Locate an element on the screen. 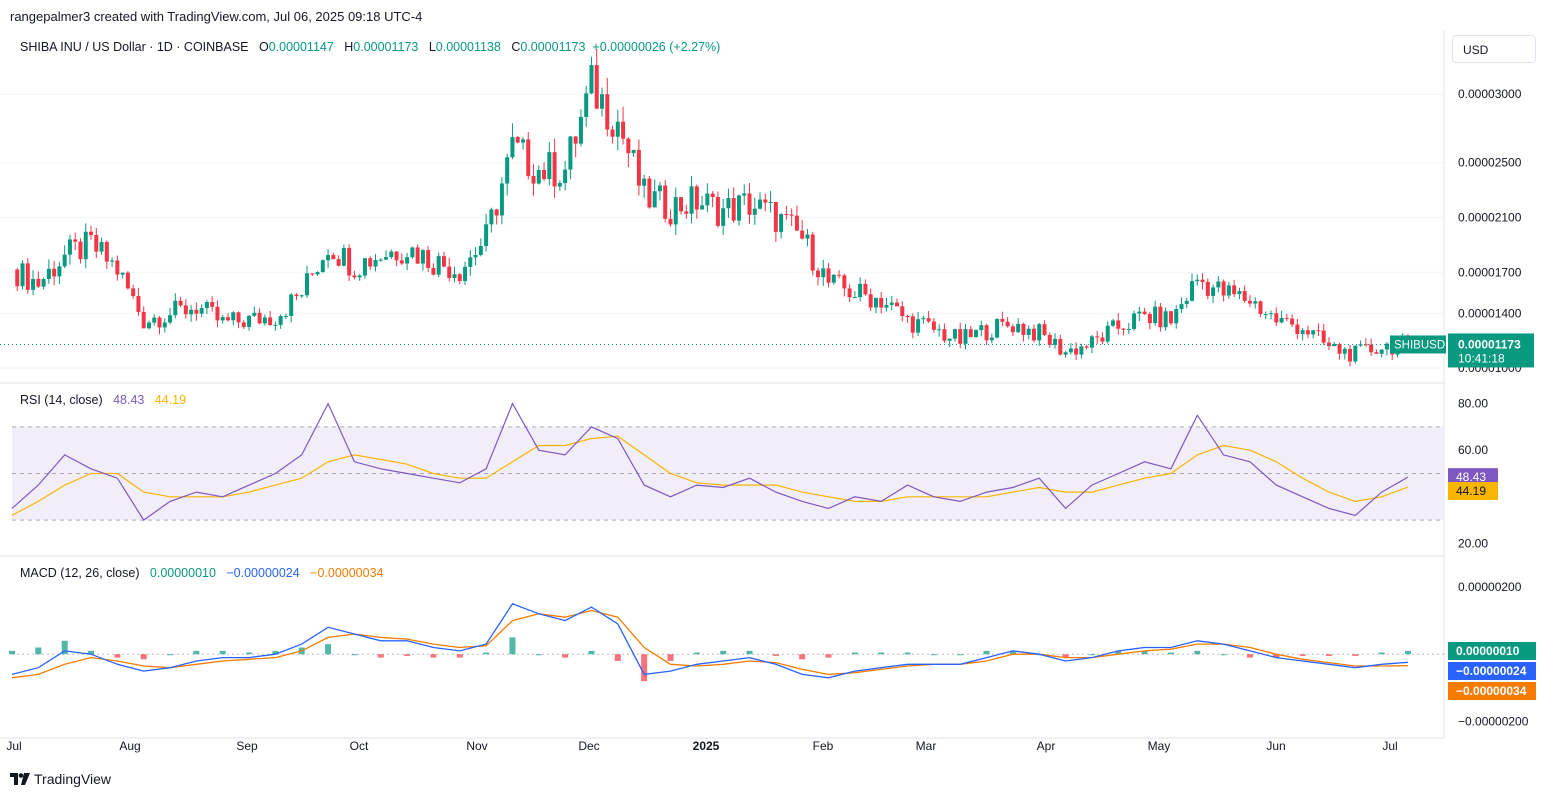  currency-button: USD is located at coordinates (1494, 49).